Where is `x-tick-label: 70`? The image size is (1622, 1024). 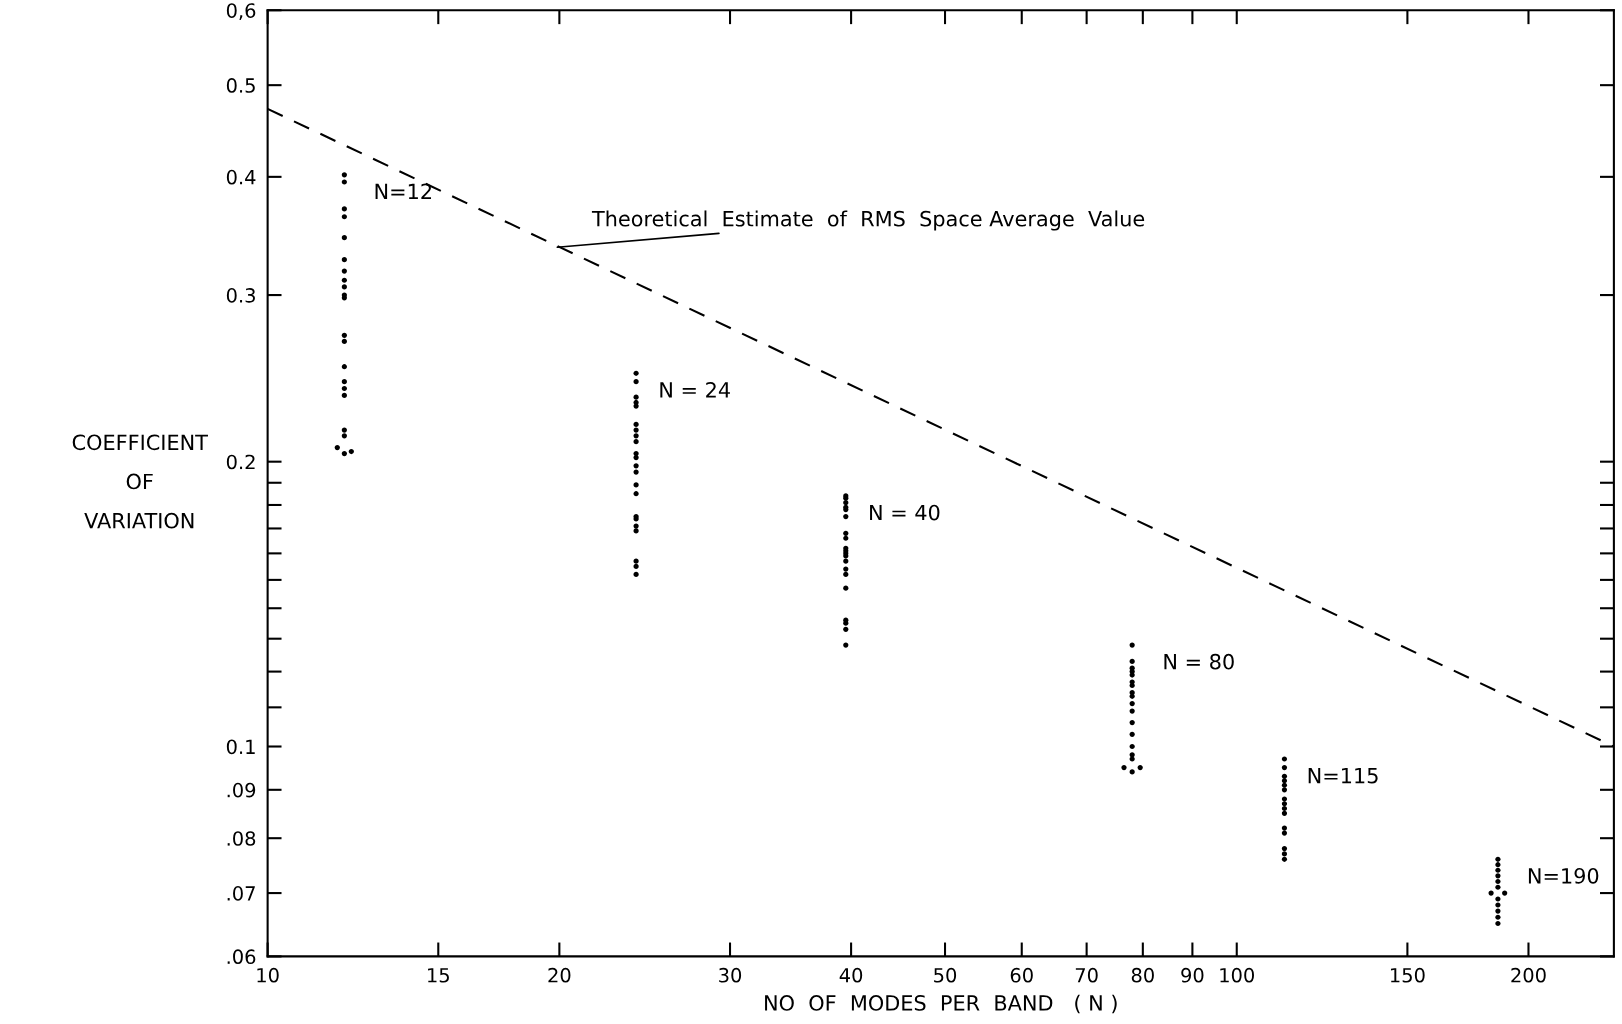 x-tick-label: 70 is located at coordinates (1086, 975).